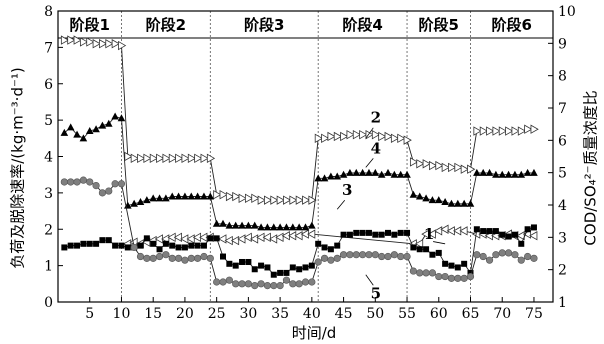 The image size is (604, 344). Describe the element at coordinates (153, 314) in the screenshot. I see `x-tick-label: 15` at that location.